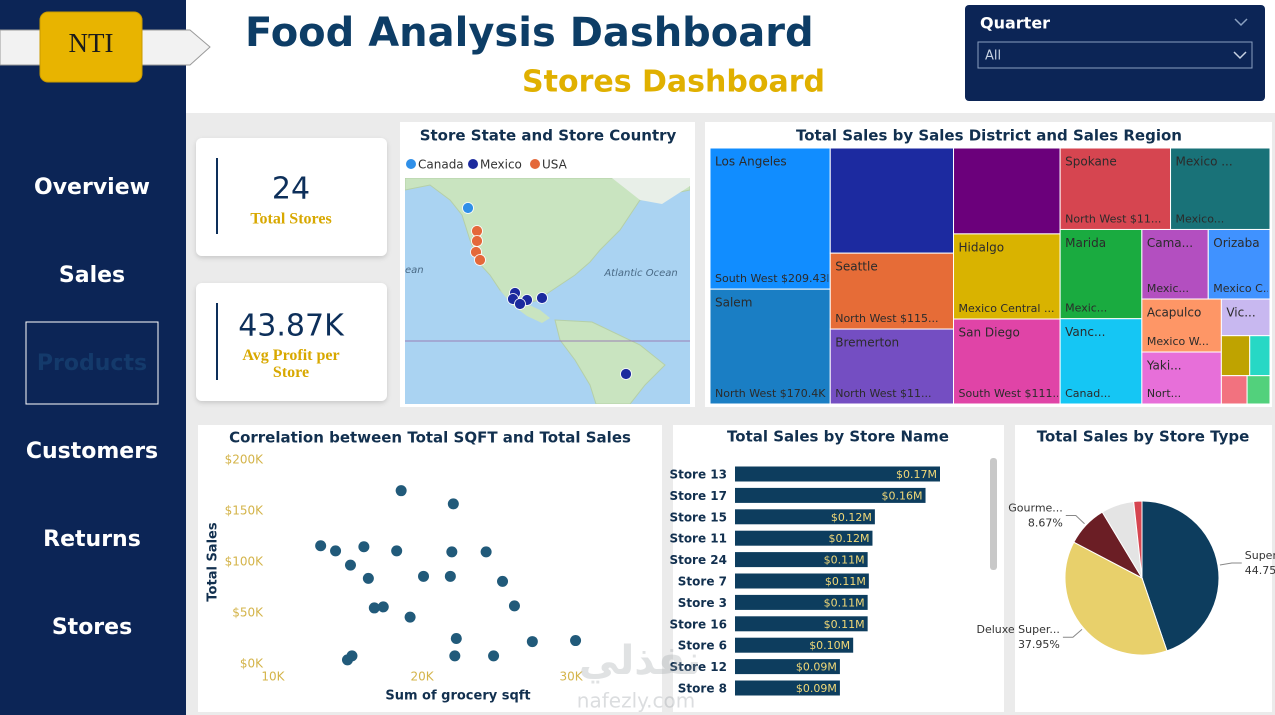  What do you see at coordinates (548, 136) in the screenshot?
I see `chart-title: Store State and Store Country` at bounding box center [548, 136].